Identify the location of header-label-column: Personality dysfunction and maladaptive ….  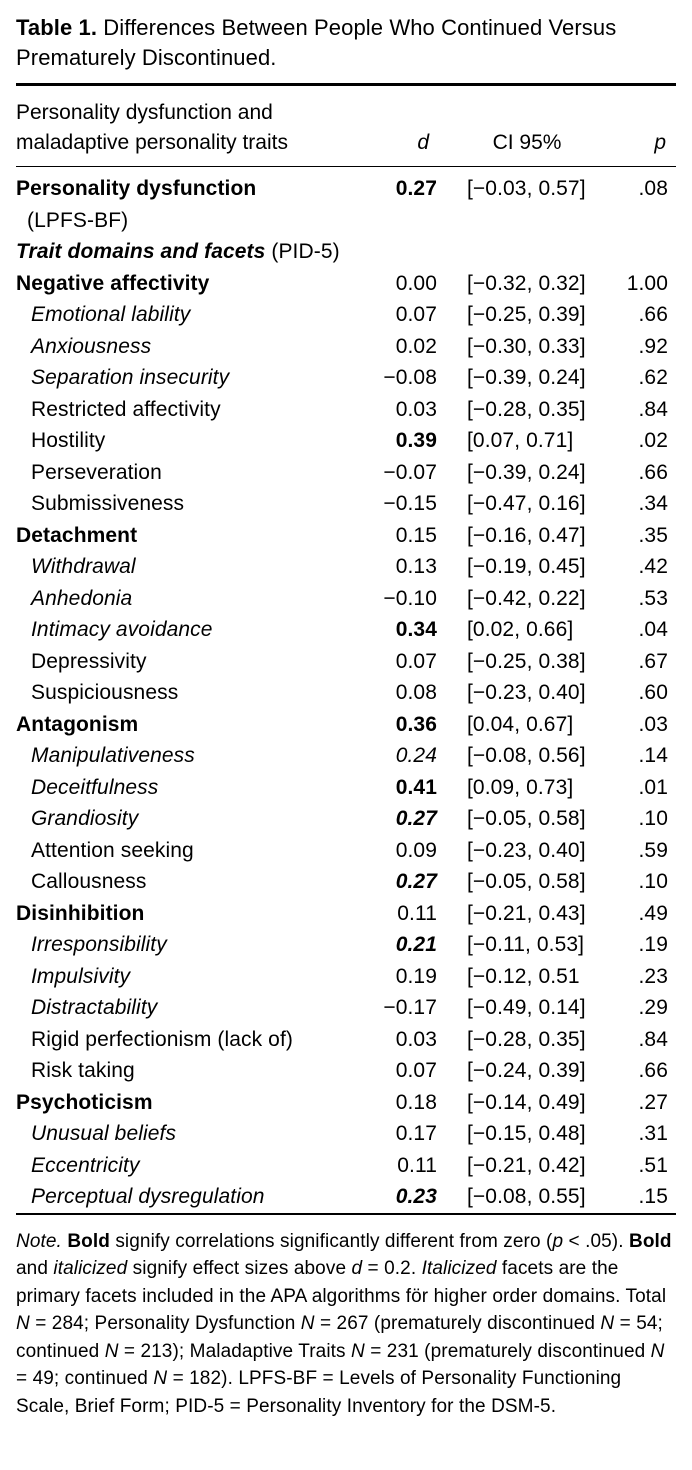
(181, 125).